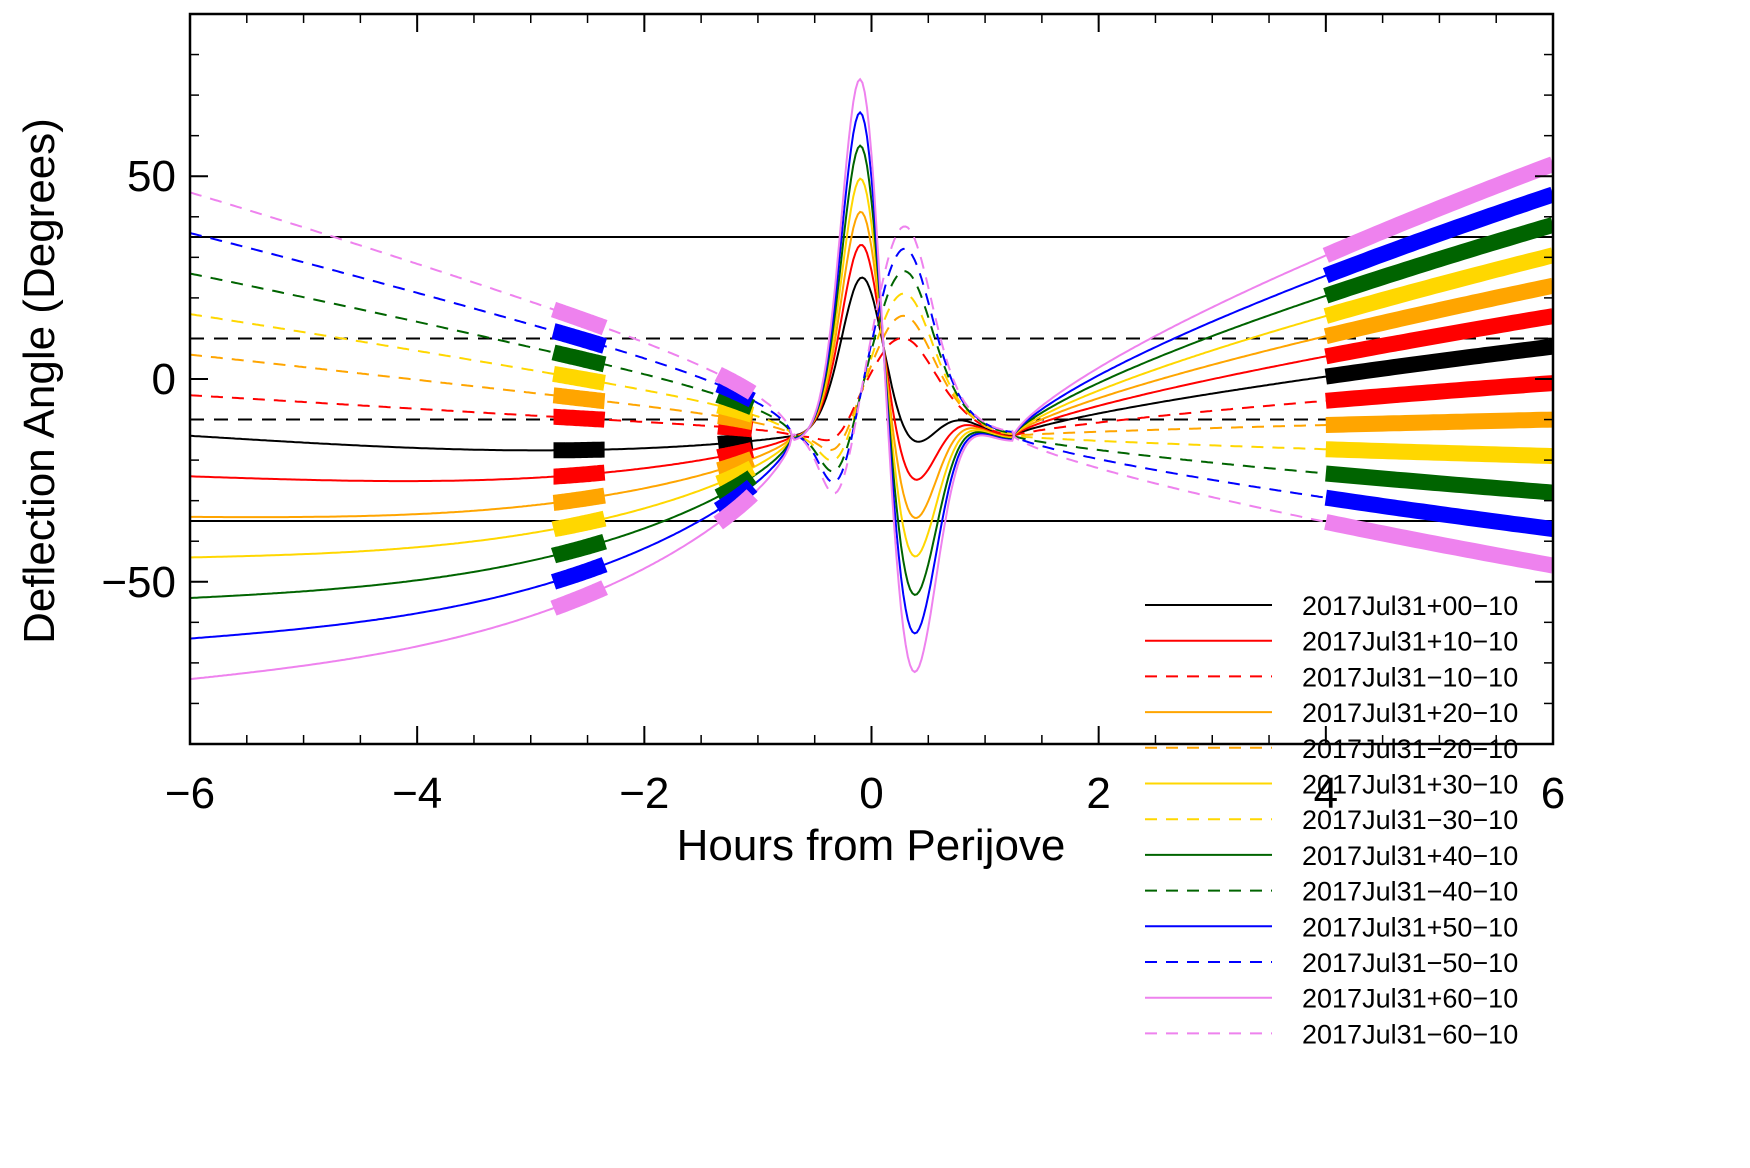 The image size is (1750, 1168). Describe the element at coordinates (1410, 927) in the screenshot. I see `legend-label-9: 2017Jul31+50−10` at that location.